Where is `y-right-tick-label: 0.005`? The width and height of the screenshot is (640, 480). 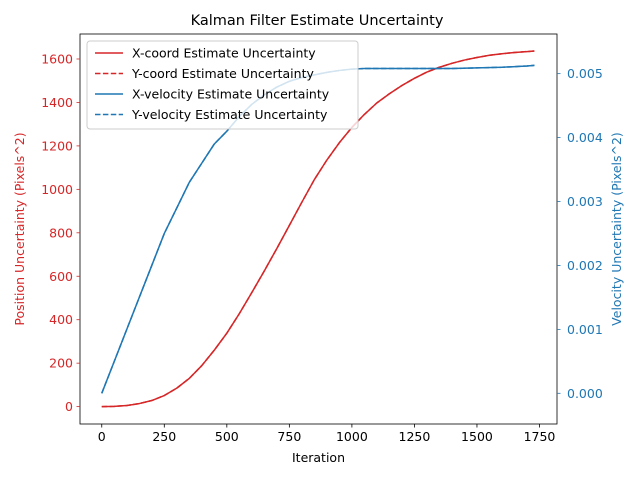 y-right-tick-label: 0.005 is located at coordinates (585, 73).